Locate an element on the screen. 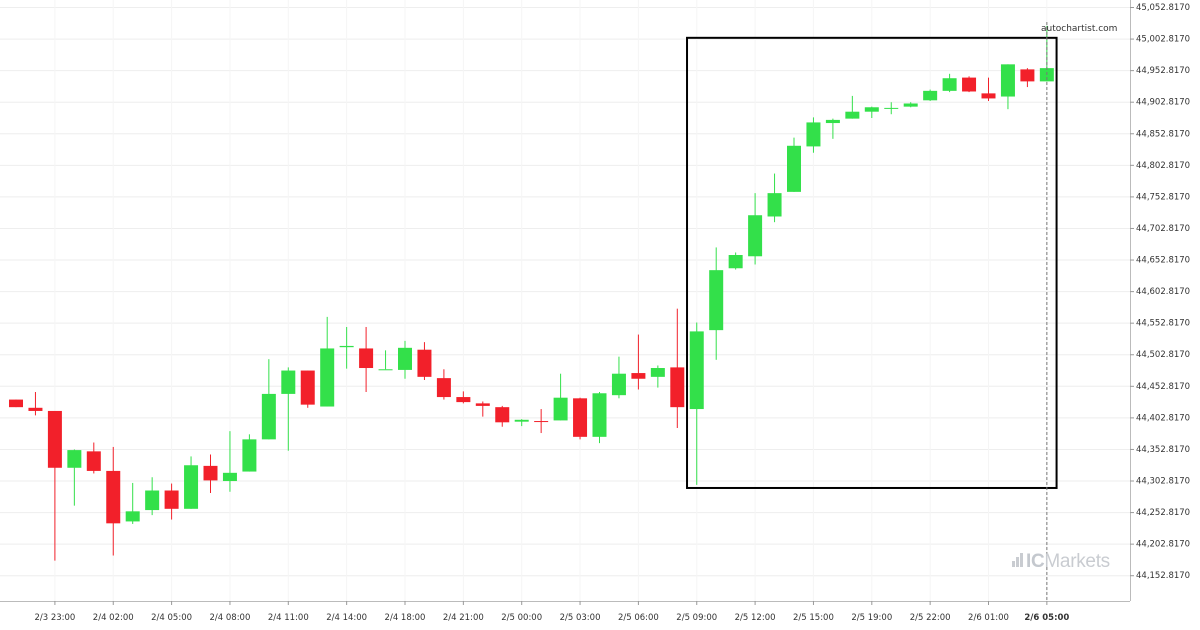  x-tick-label: 2/5 00:00 is located at coordinates (521, 618).